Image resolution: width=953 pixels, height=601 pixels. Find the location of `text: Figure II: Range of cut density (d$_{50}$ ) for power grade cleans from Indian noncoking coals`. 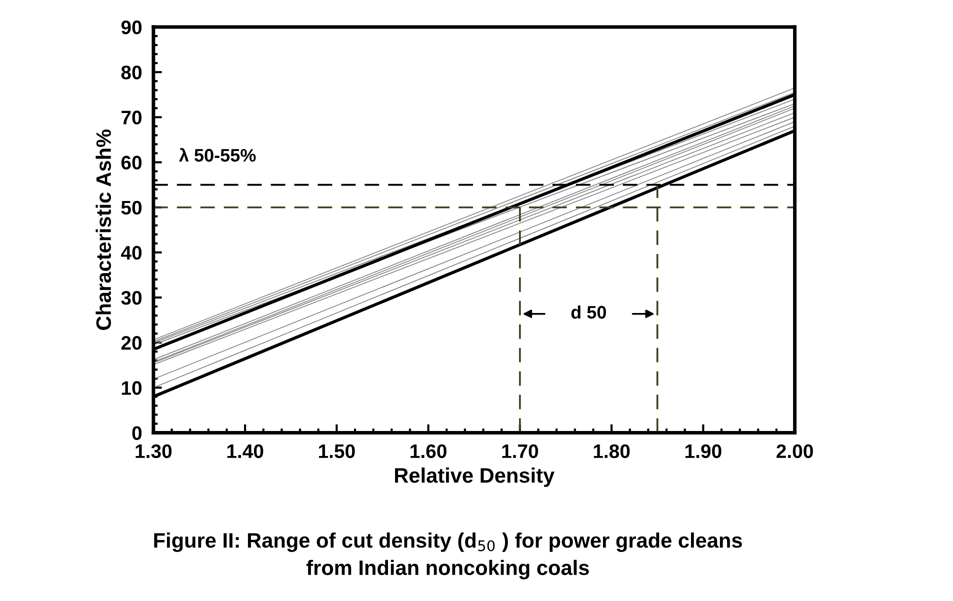

text: Figure II: Range of cut density (d$_{50}$ ) for power grade cleans from Indian noncoking coals is located at coordinates (448, 556).